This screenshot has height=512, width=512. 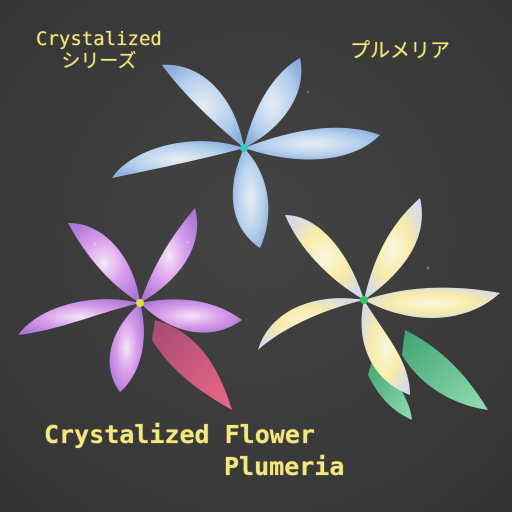 I want to click on japanese-name: プルメリア, so click(x=400, y=50).